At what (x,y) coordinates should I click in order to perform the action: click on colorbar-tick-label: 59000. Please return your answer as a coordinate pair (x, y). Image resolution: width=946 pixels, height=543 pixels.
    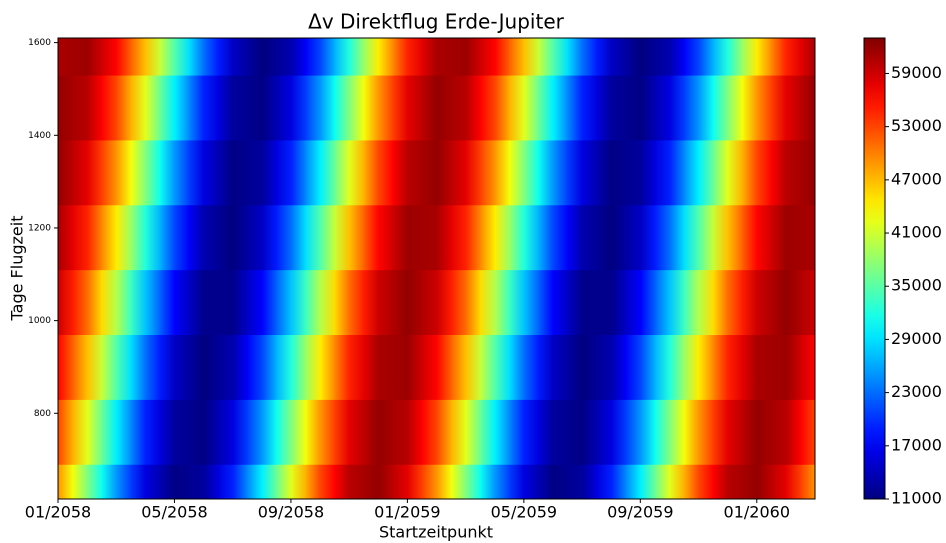
    Looking at the image, I should click on (916, 72).